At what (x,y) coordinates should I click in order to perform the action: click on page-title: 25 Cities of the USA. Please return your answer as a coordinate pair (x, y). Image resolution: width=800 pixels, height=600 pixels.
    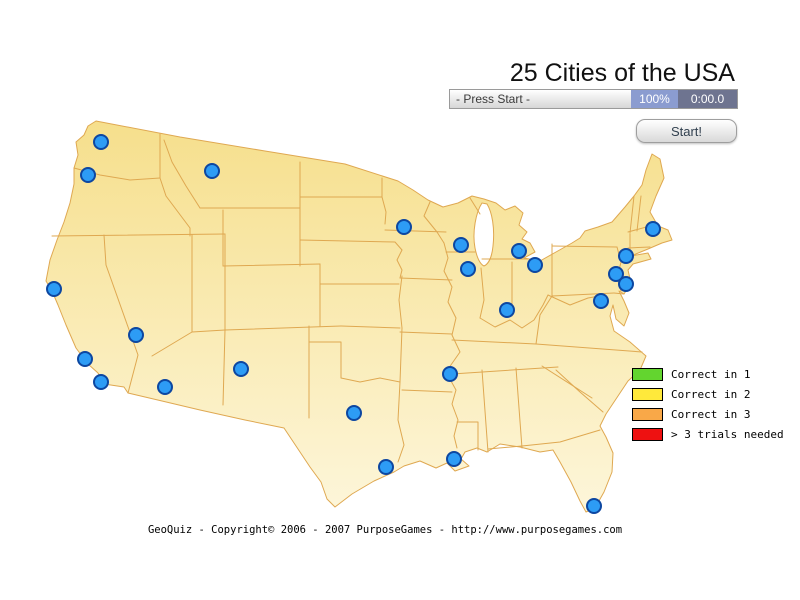
    Looking at the image, I should click on (622, 73).